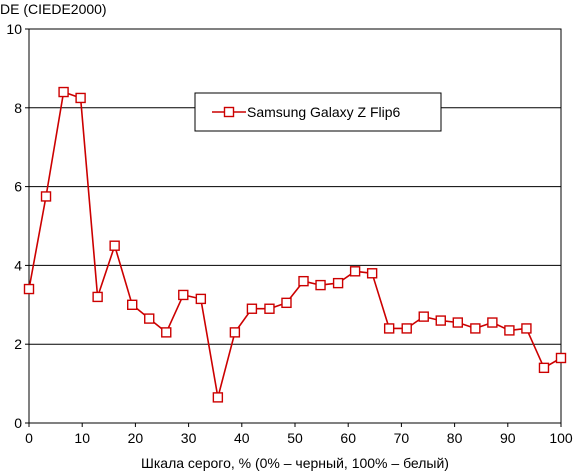 The width and height of the screenshot is (573, 472). I want to click on x-tick-label: 100, so click(561, 438).